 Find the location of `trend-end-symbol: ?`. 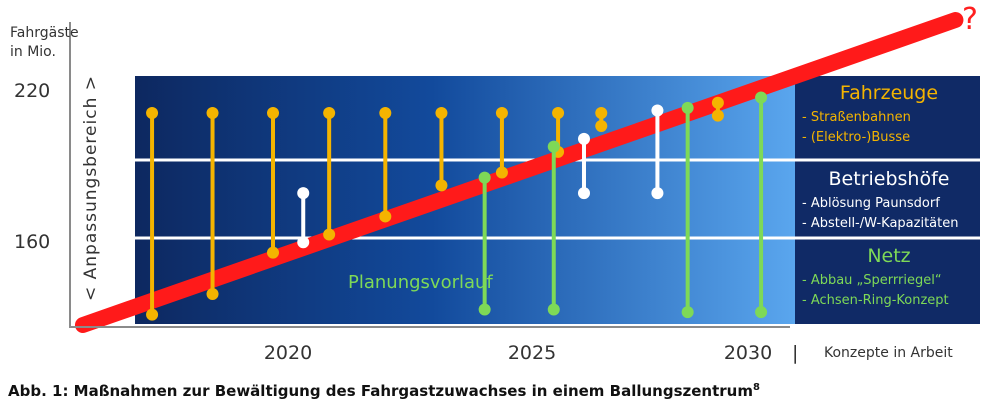

trend-end-symbol: ? is located at coordinates (970, 19).